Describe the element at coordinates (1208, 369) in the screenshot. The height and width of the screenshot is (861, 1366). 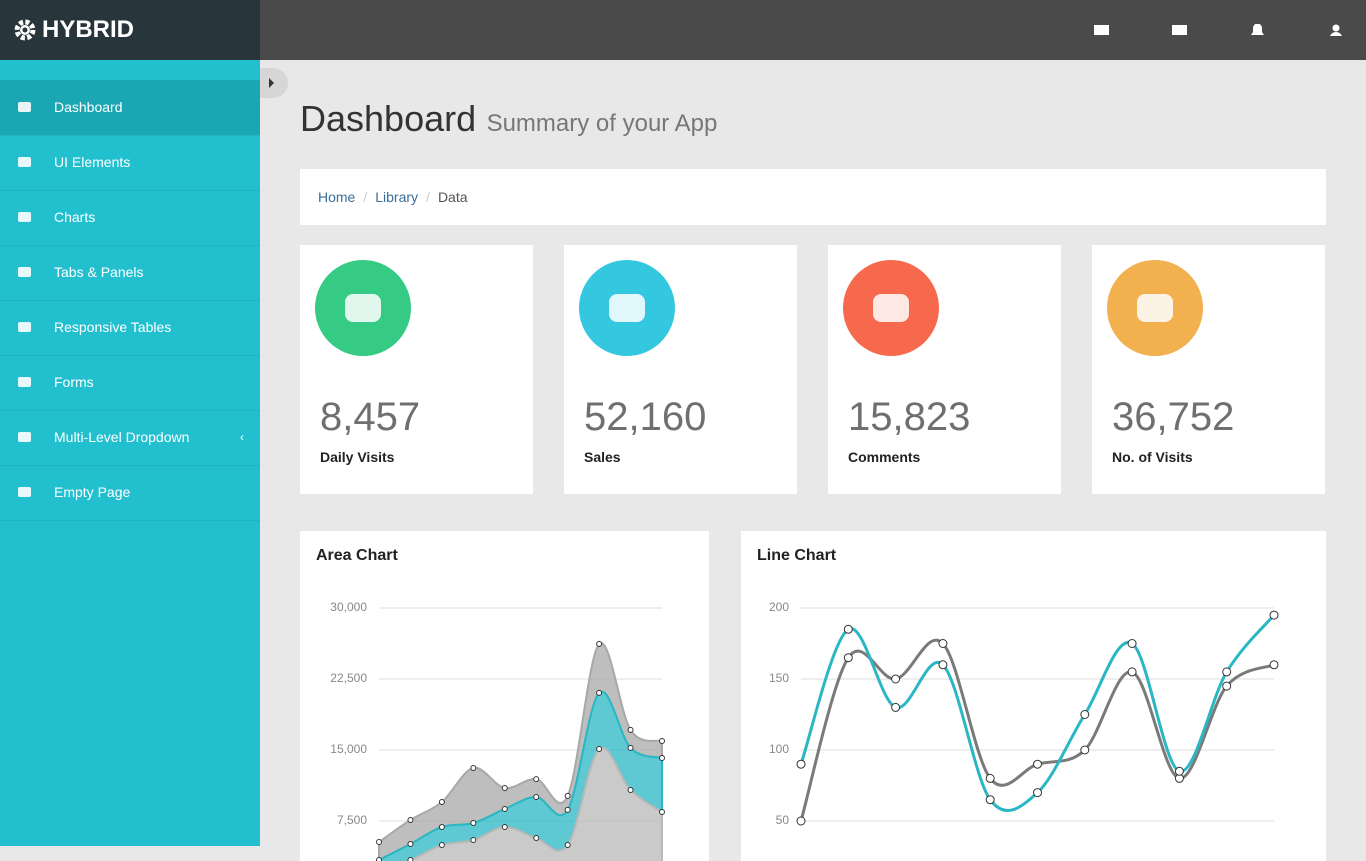
I see `stat-card: 36,752 No. of Visits` at that location.